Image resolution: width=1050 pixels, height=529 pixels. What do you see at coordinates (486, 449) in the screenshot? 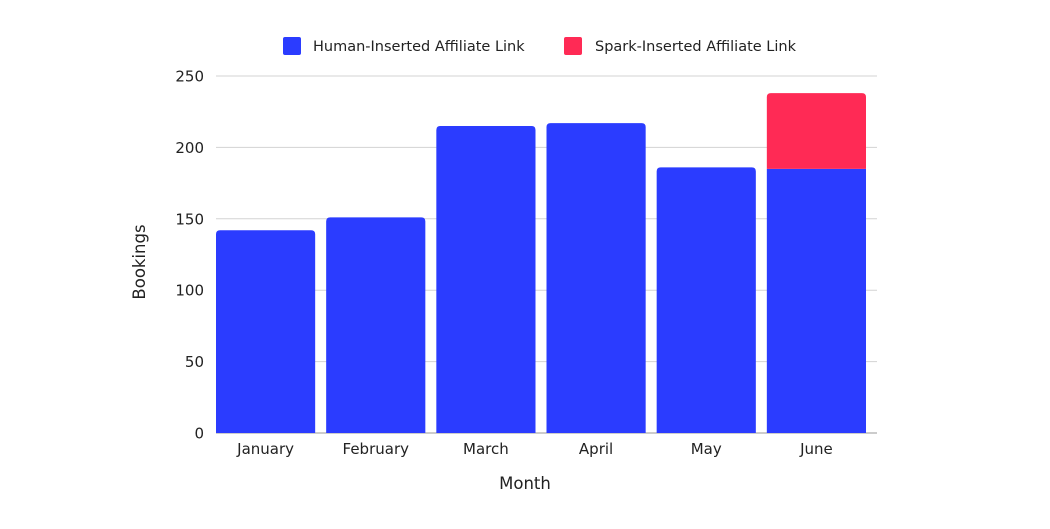
I see `x-tick-label: March` at bounding box center [486, 449].